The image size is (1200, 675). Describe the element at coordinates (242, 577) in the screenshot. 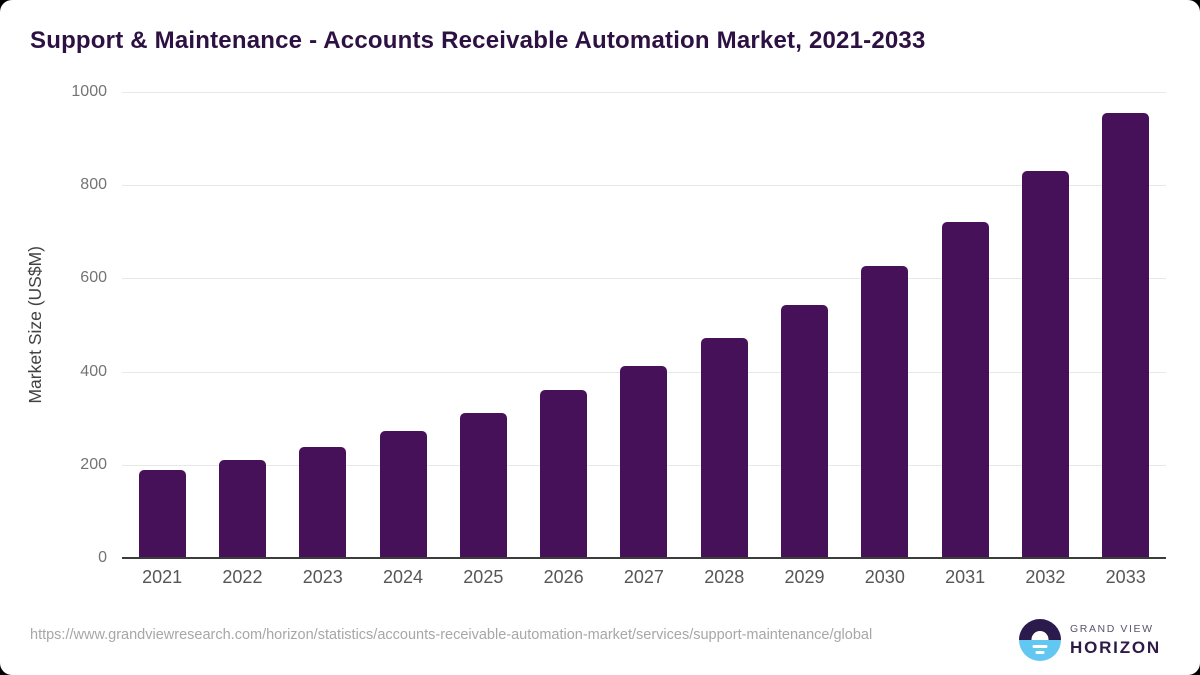

I see `x-label-2022: 2022` at that location.